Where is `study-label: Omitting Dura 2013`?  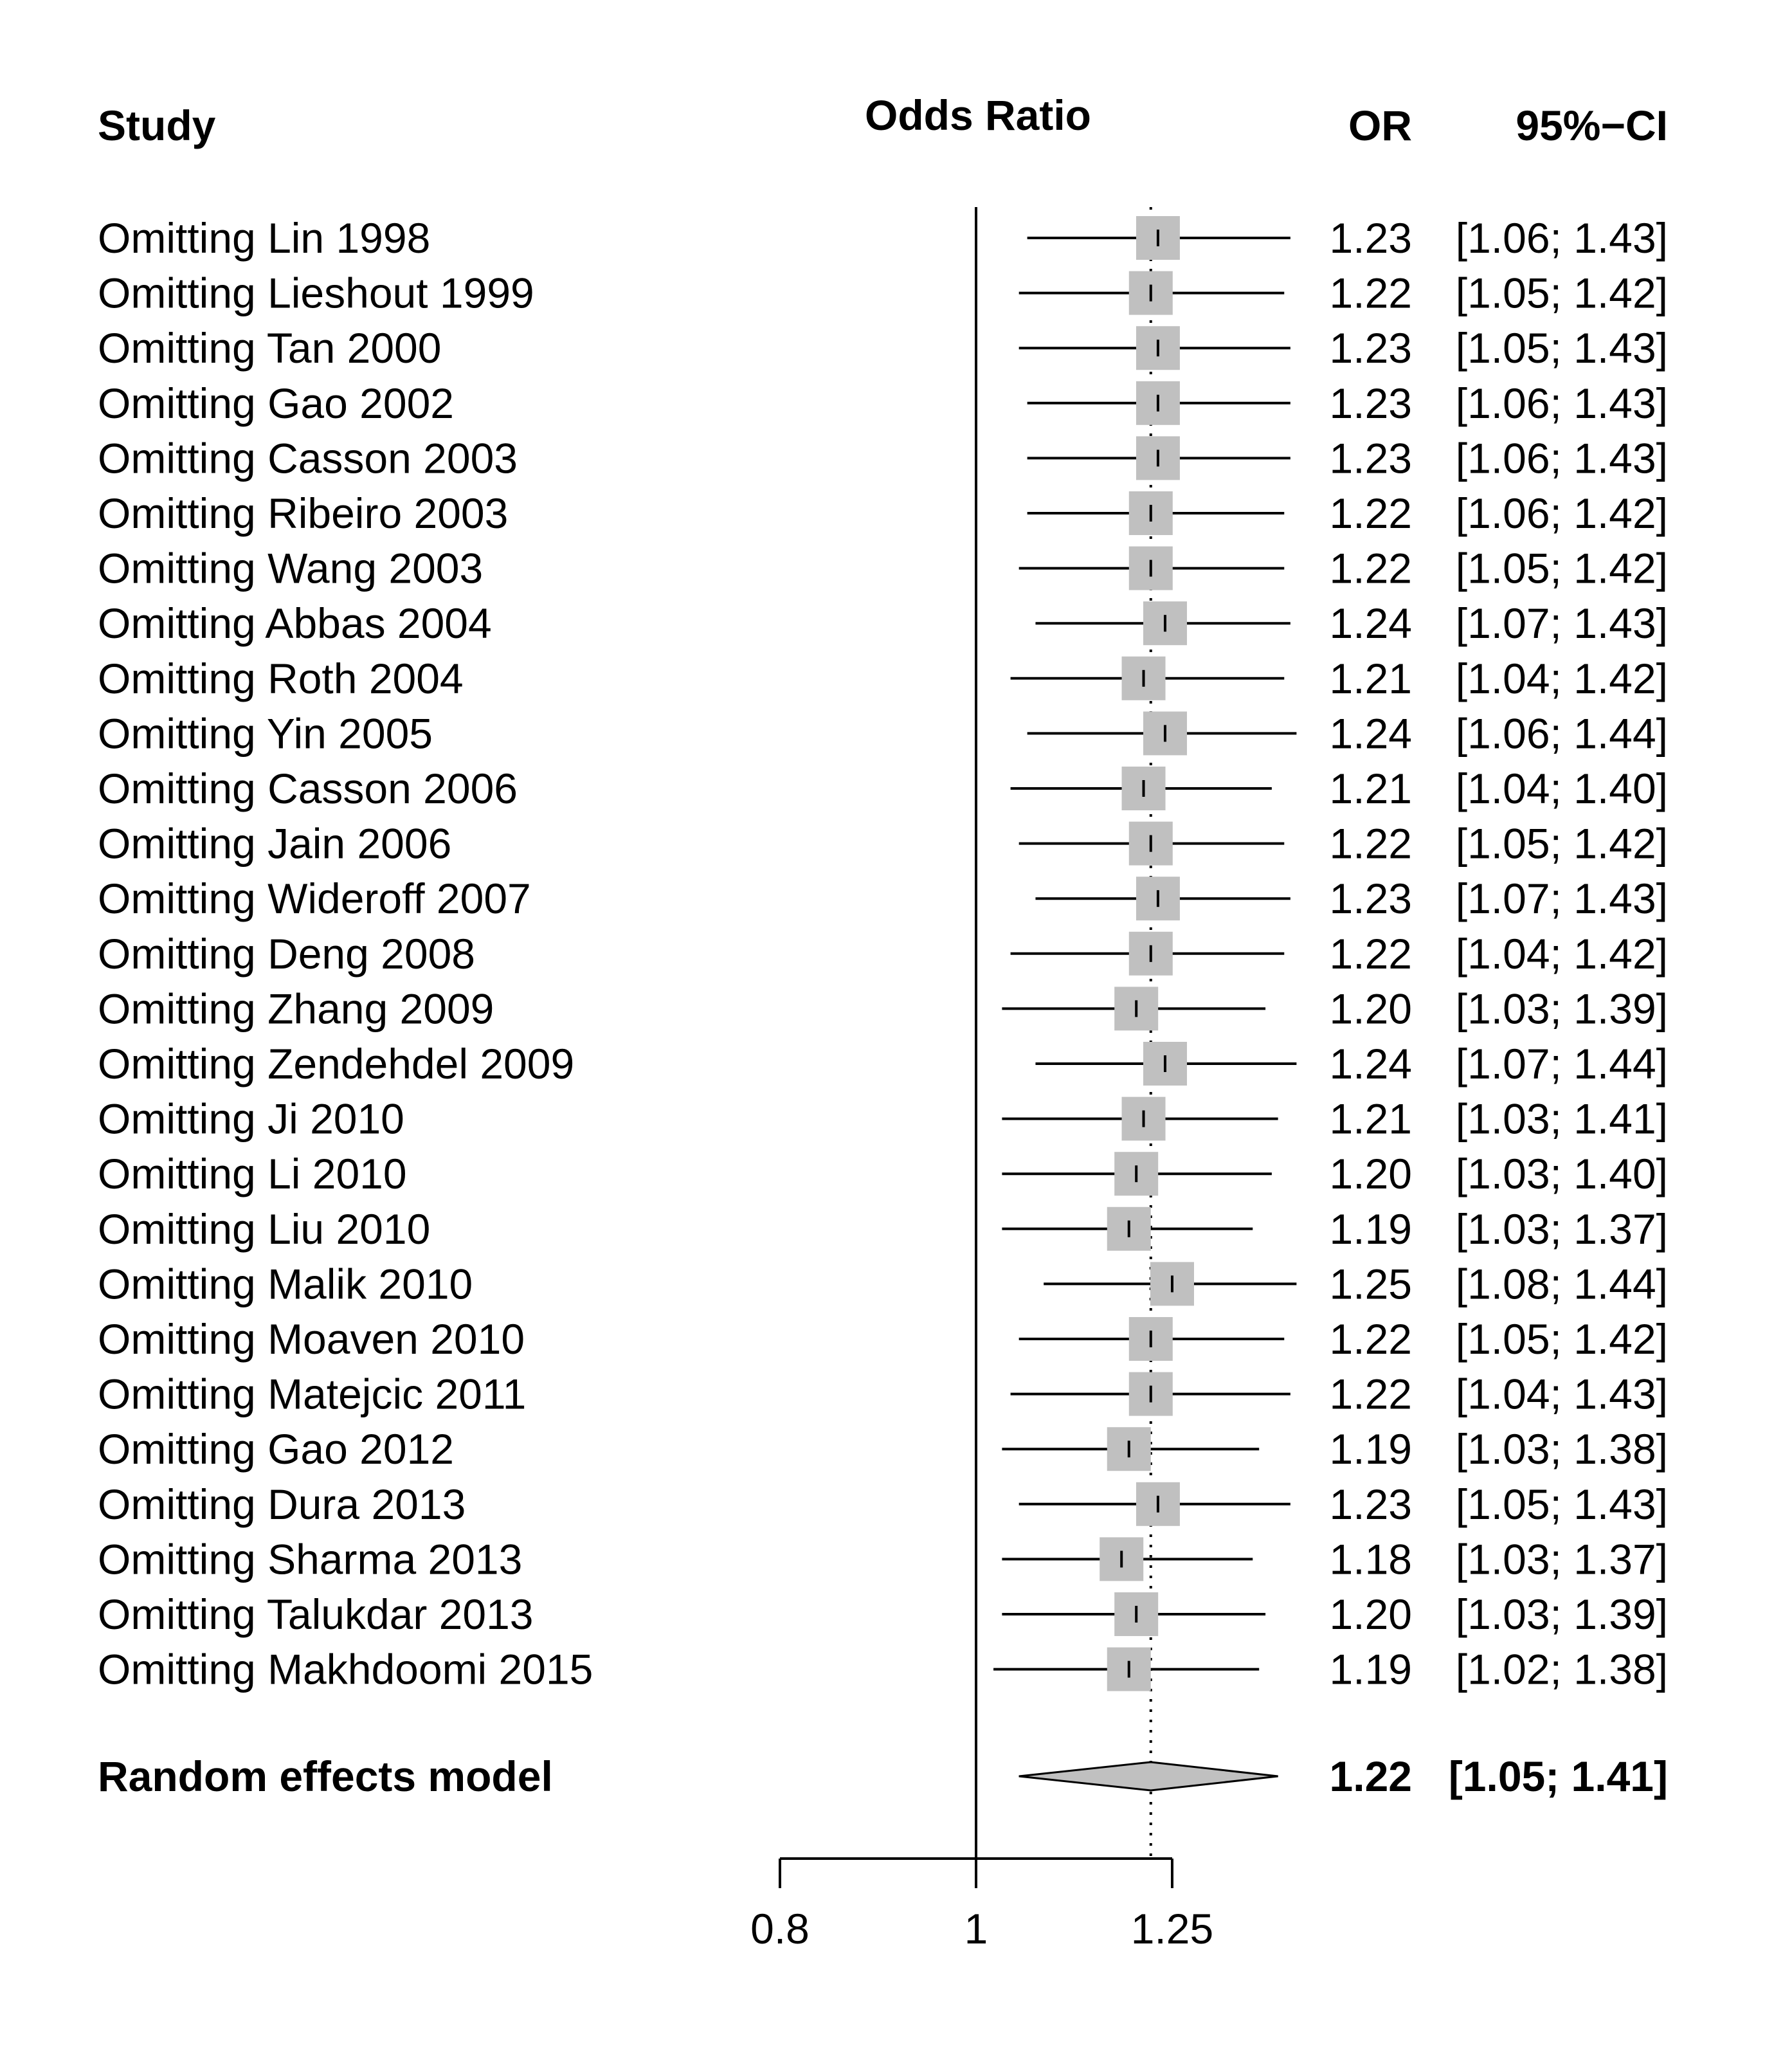
study-label: Omitting Dura 2013 is located at coordinates (282, 1504).